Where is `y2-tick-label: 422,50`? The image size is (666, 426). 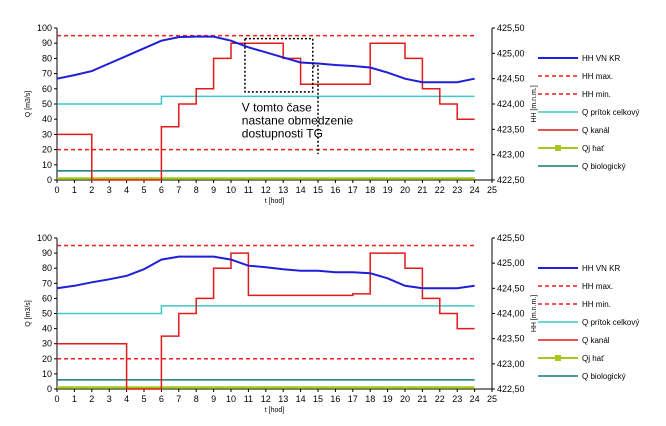
y2-tick-label: 422,50 is located at coordinates (511, 180).